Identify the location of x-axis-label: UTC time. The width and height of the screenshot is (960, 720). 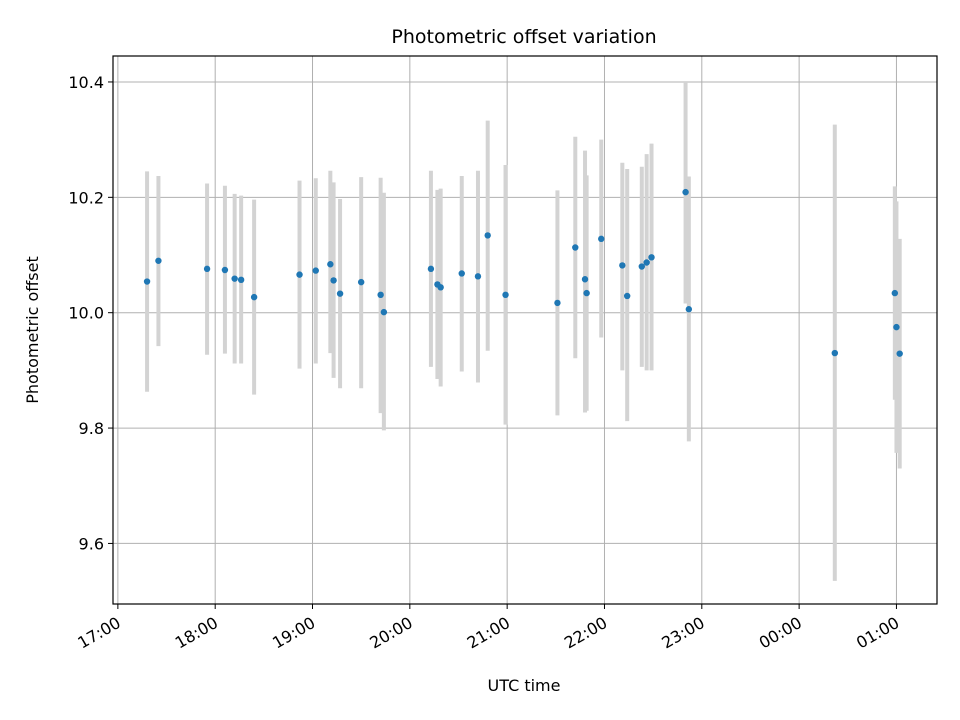
(524, 685).